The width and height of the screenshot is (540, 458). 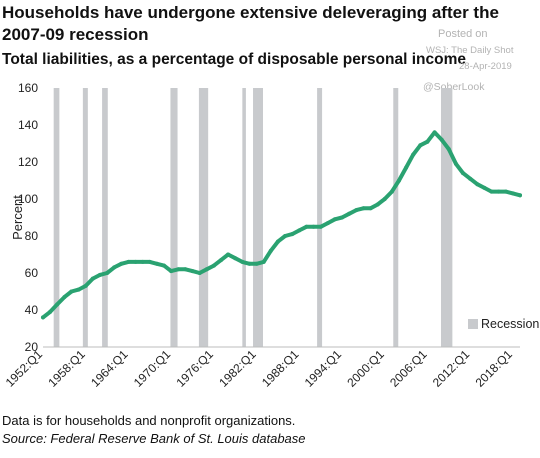 I want to click on x-tick-label: 1982:Q1, so click(x=237, y=368).